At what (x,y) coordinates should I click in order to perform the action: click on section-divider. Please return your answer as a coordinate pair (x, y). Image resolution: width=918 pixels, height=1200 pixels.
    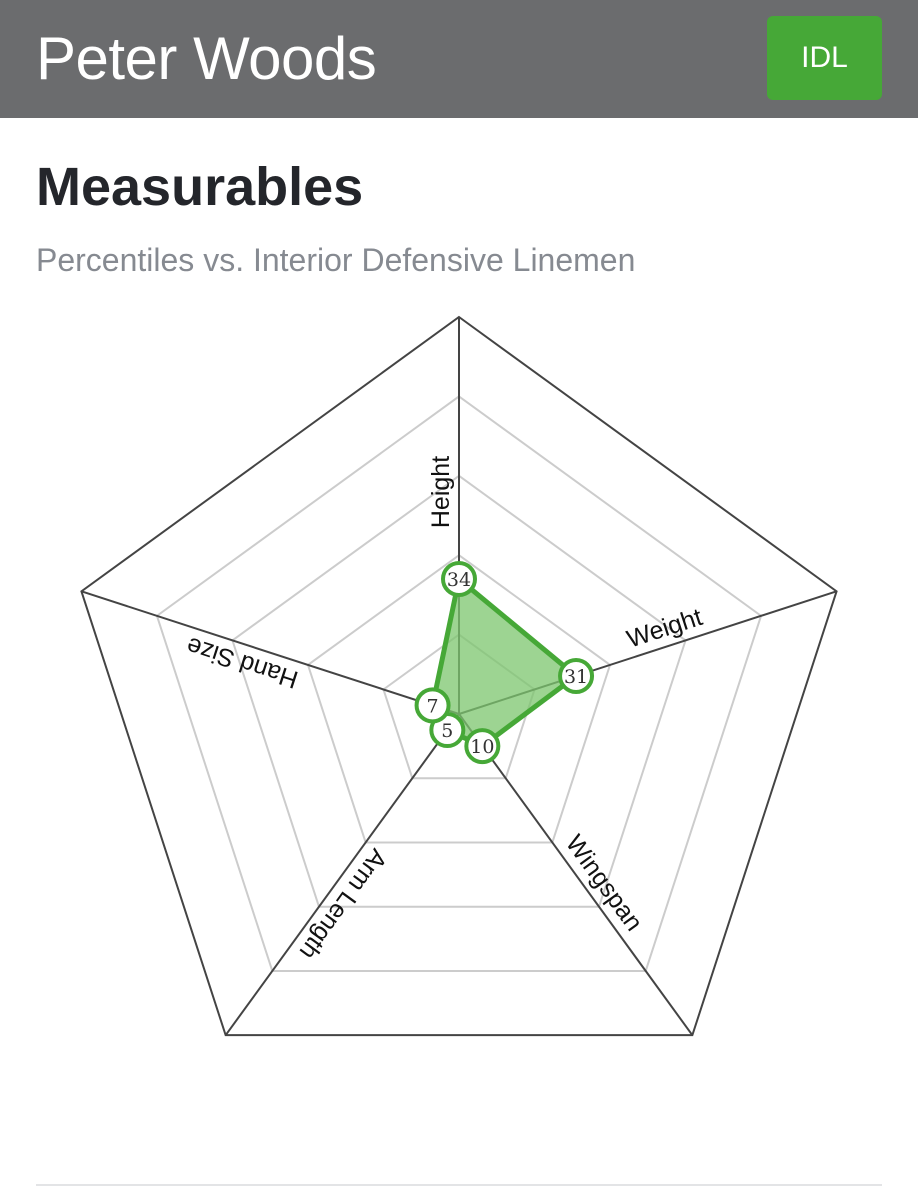
    Looking at the image, I should click on (459, 1185).